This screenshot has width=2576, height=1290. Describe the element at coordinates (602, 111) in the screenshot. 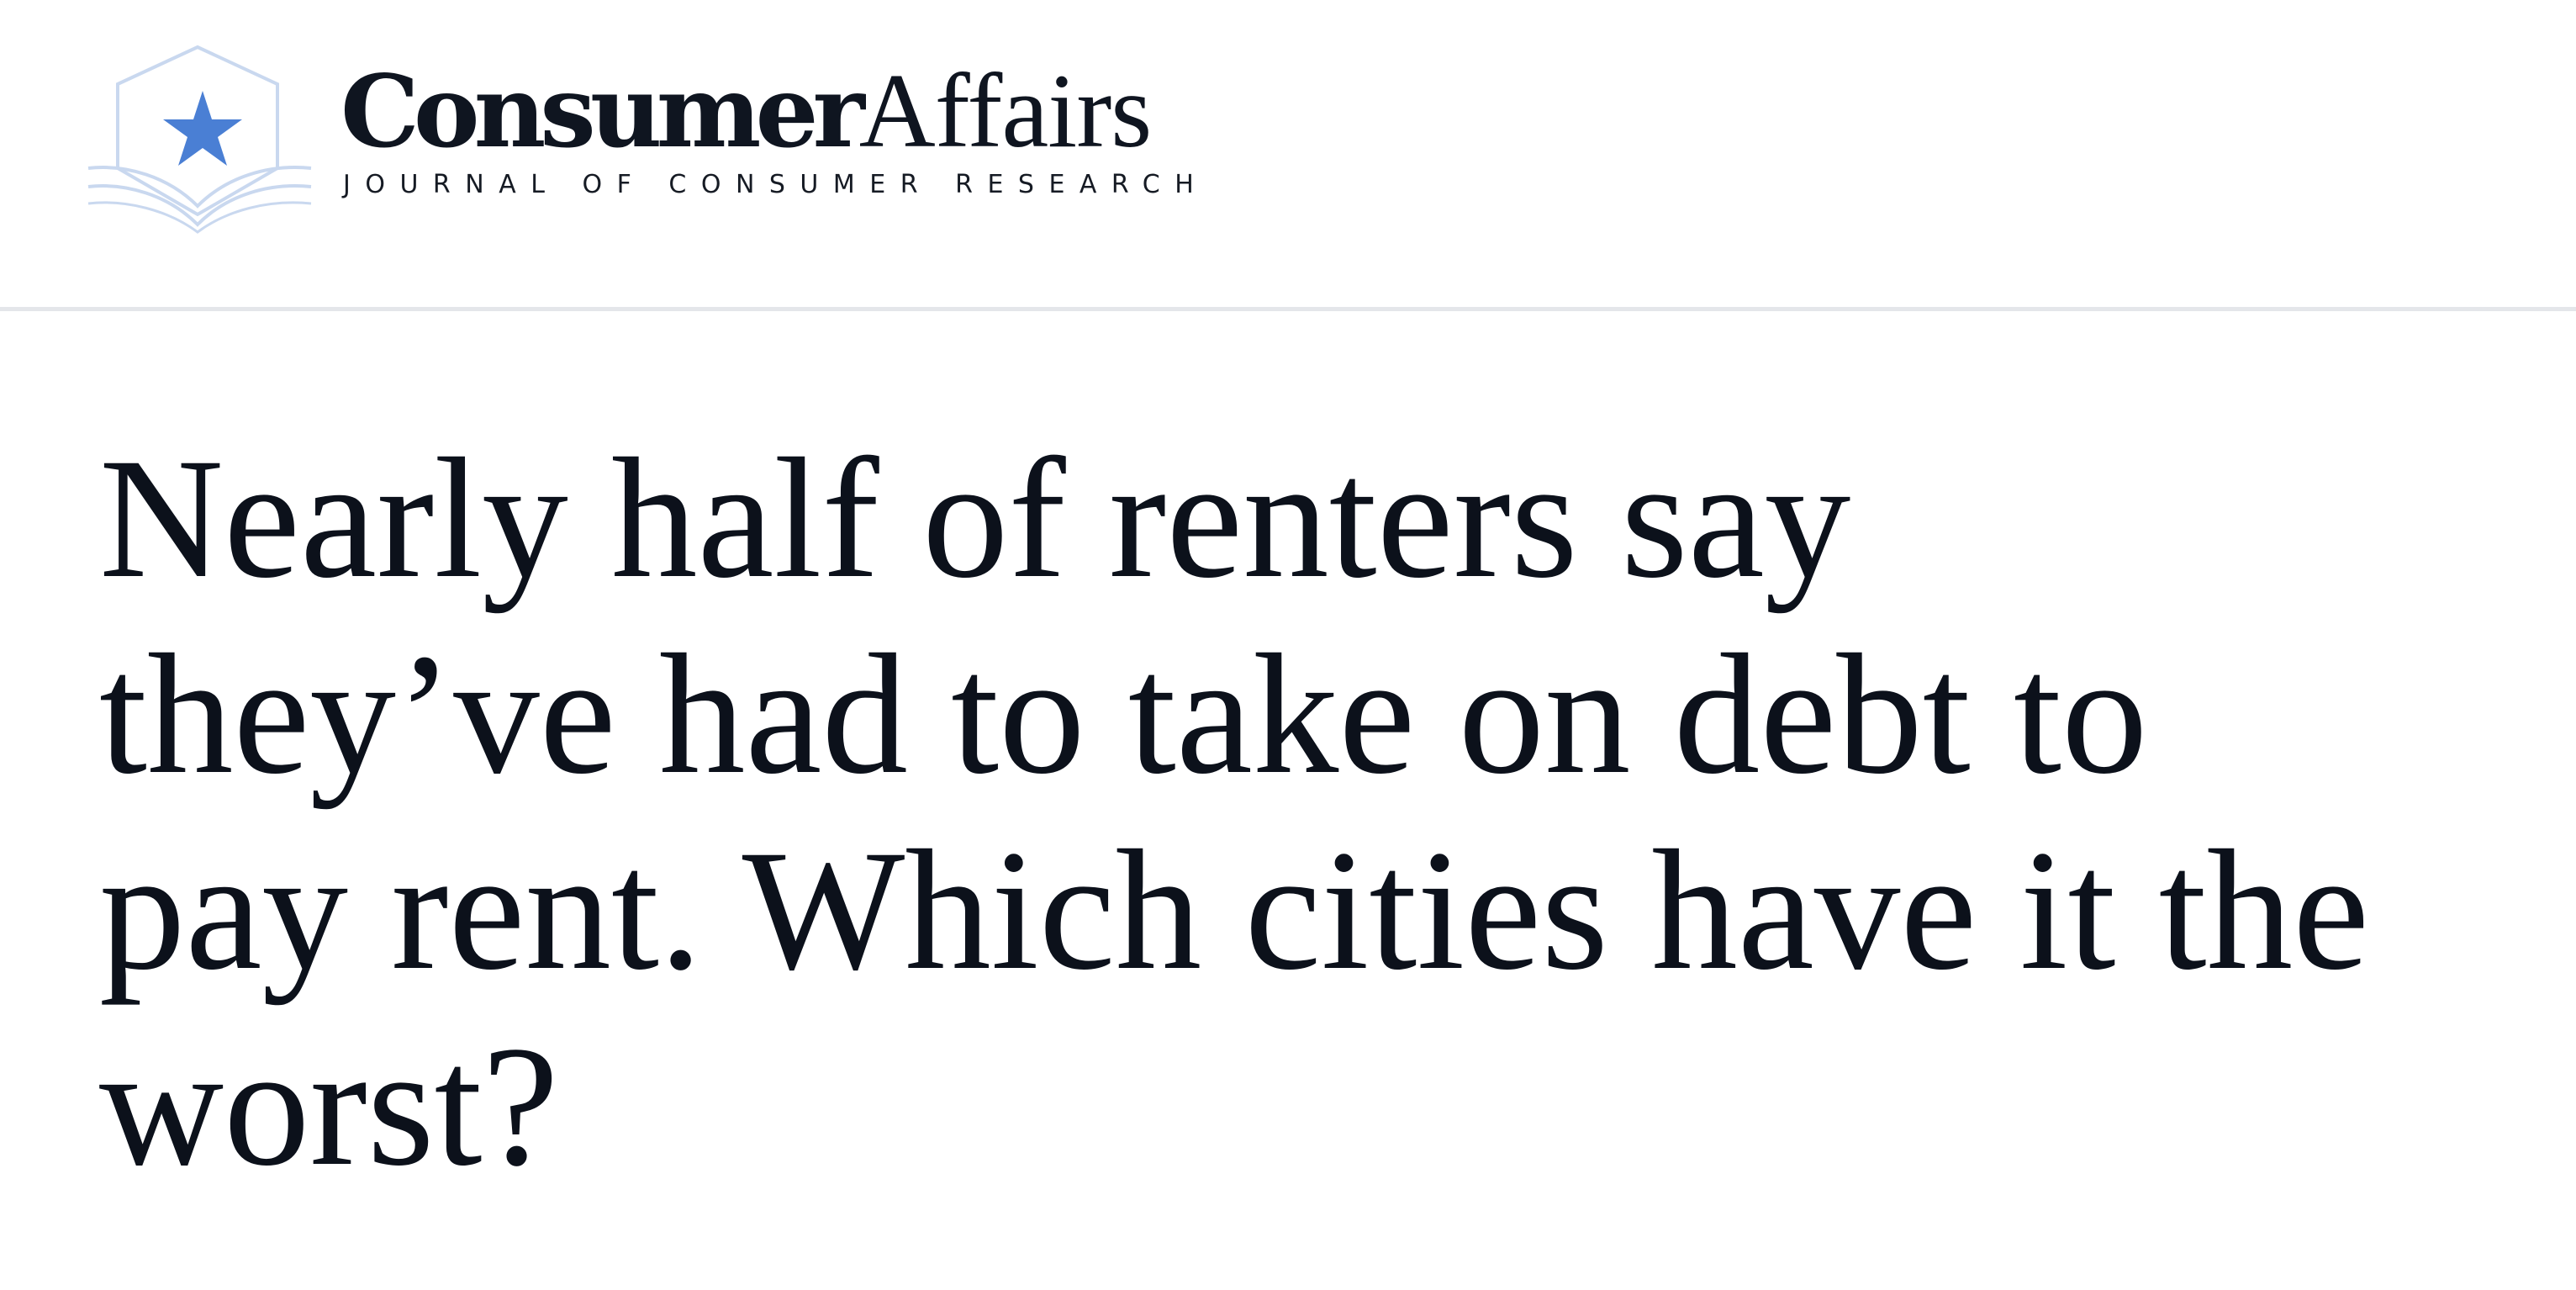

I see `brand-name-bold: Consumer` at that location.